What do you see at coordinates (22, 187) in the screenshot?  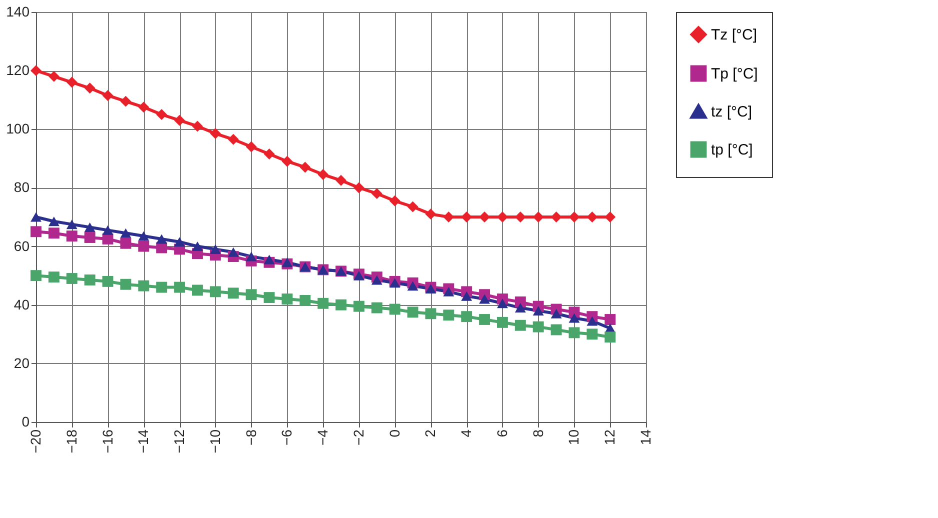 I see `y-tick-label: 80` at bounding box center [22, 187].